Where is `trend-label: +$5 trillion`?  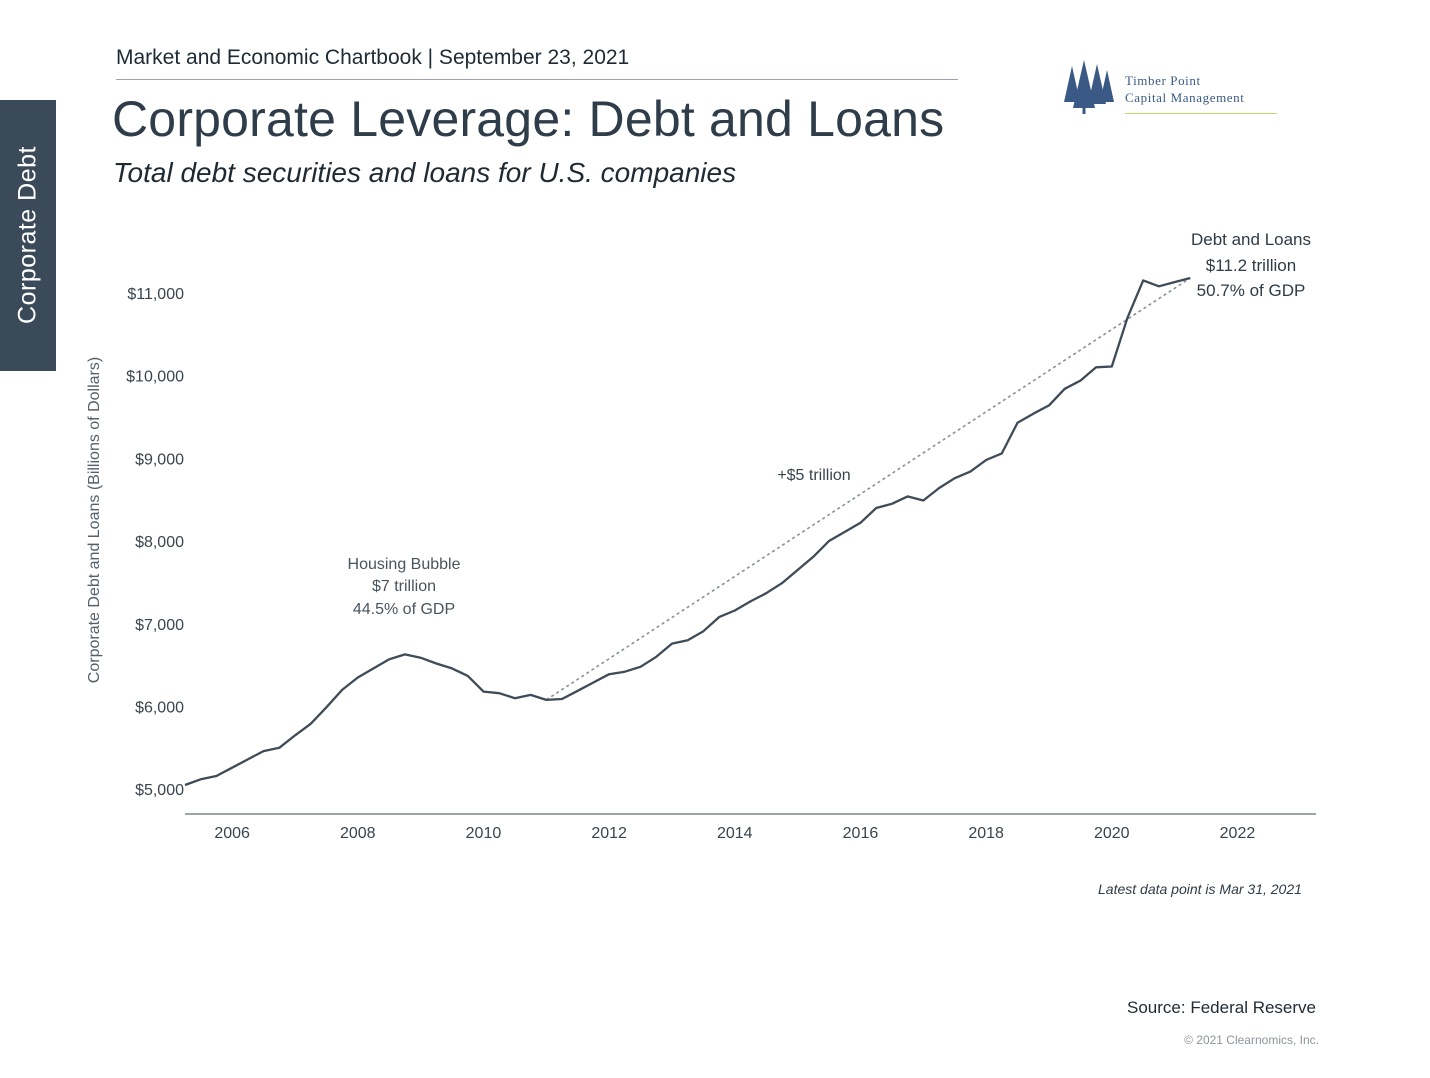 trend-label: +$5 trillion is located at coordinates (813, 475).